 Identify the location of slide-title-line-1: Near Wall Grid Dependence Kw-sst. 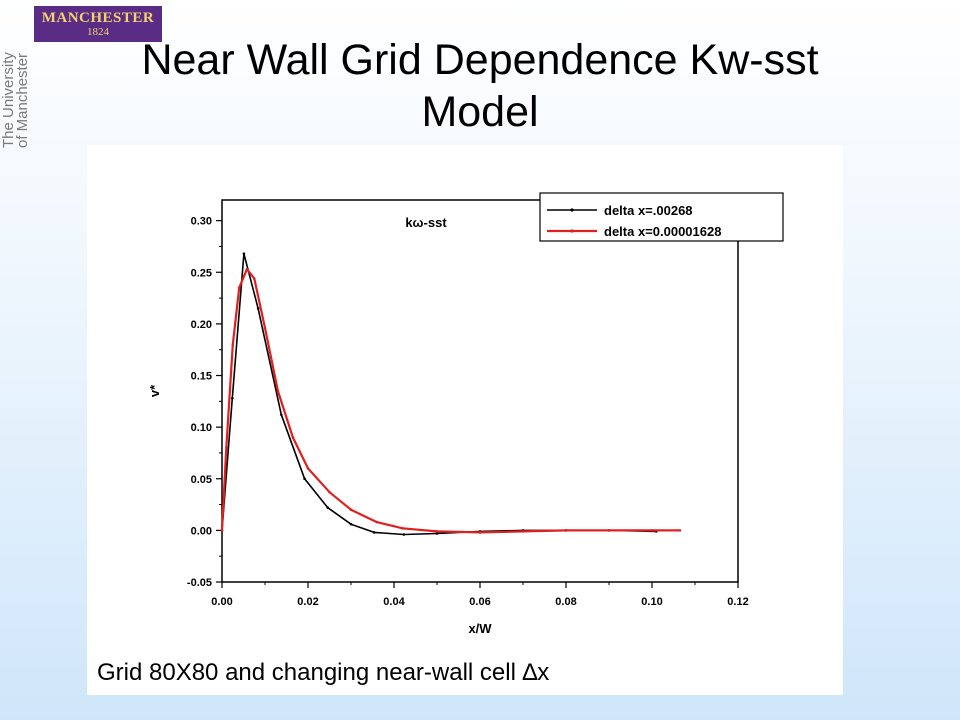
(480, 60).